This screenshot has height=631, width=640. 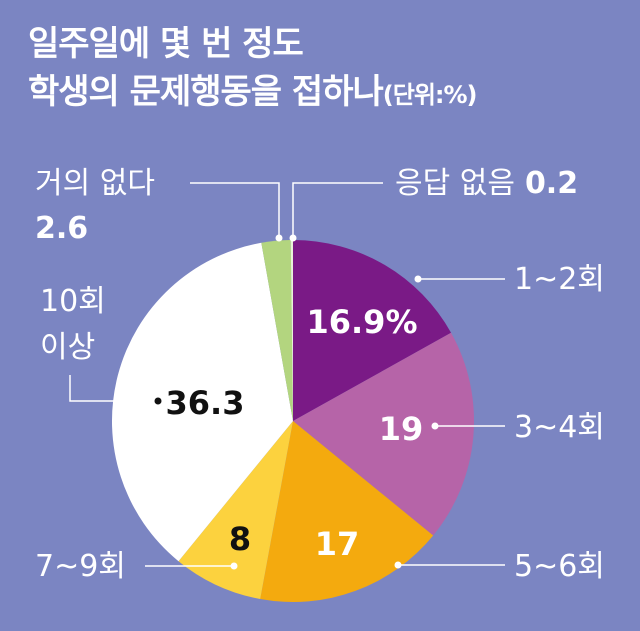 What do you see at coordinates (235, 210) in the screenshot?
I see `leader-line-almost-none` at bounding box center [235, 210].